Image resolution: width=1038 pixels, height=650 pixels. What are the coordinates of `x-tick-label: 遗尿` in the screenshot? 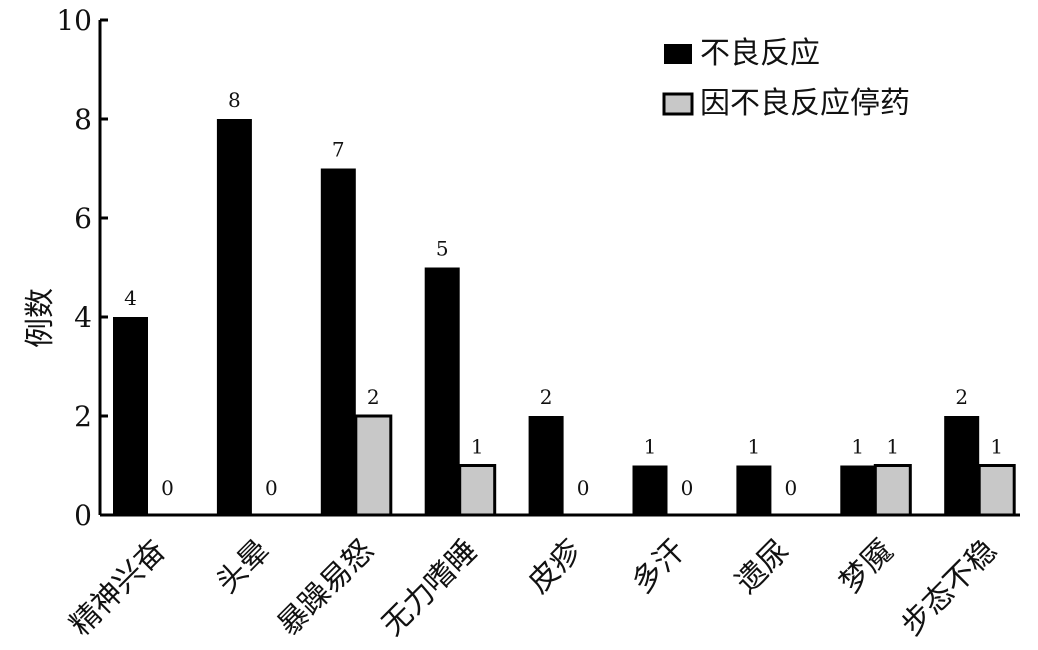 It's located at (762, 566).